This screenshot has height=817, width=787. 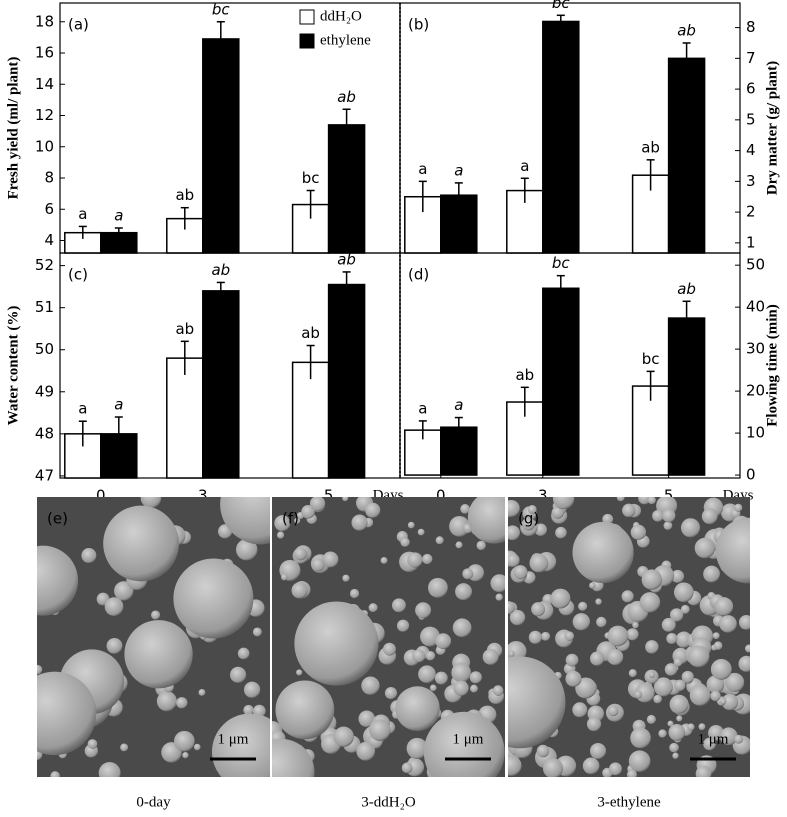 I want to click on y-tick-label: 52, so click(x=44, y=265).